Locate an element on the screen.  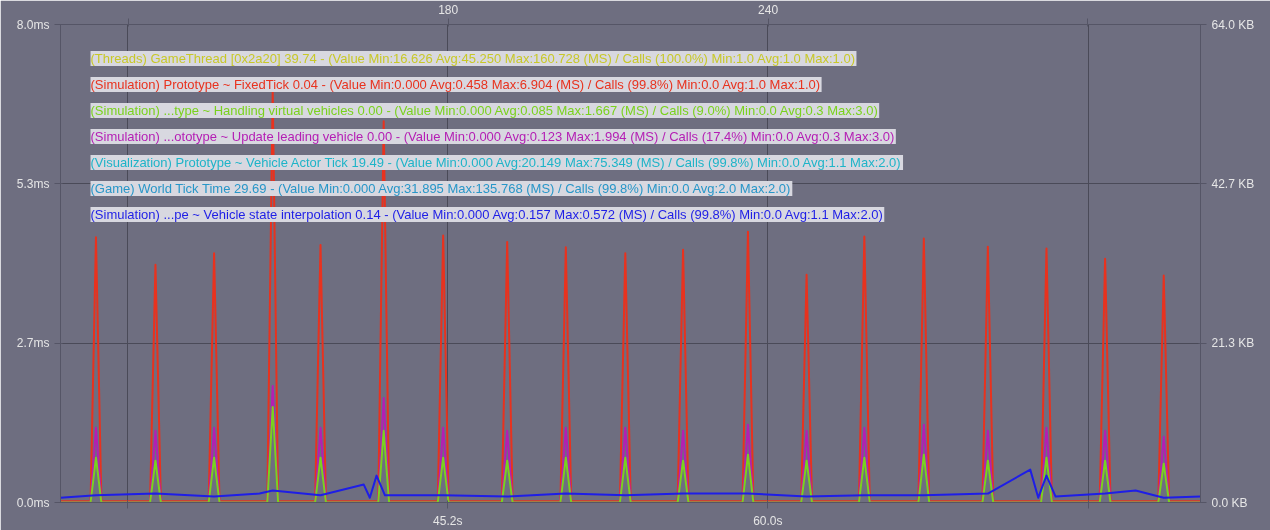
x-tick-label: 60.0s is located at coordinates (768, 520).